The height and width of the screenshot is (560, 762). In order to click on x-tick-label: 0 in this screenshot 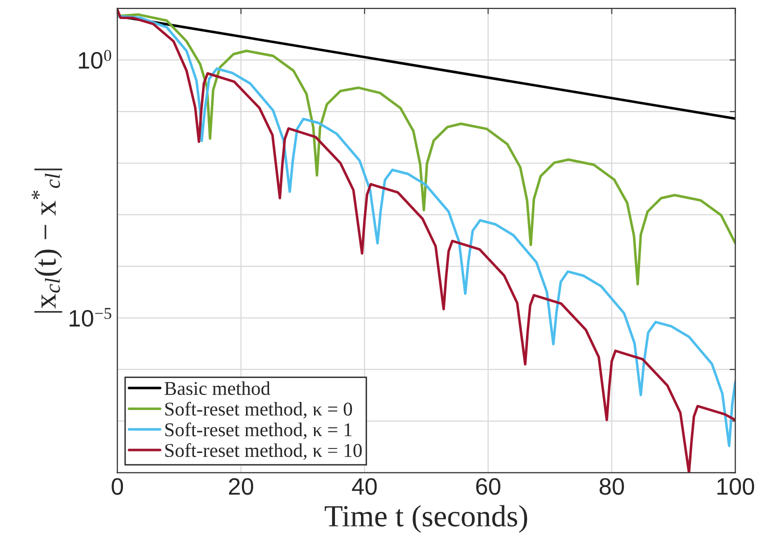, I will do `click(117, 486)`.